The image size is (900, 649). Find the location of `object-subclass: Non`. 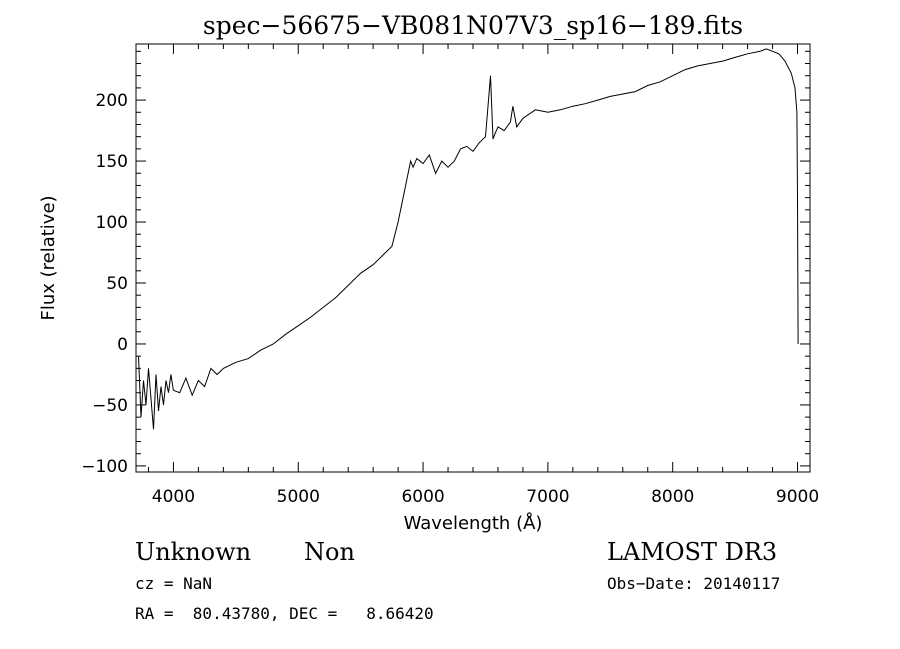

object-subclass: Non is located at coordinates (329, 552).